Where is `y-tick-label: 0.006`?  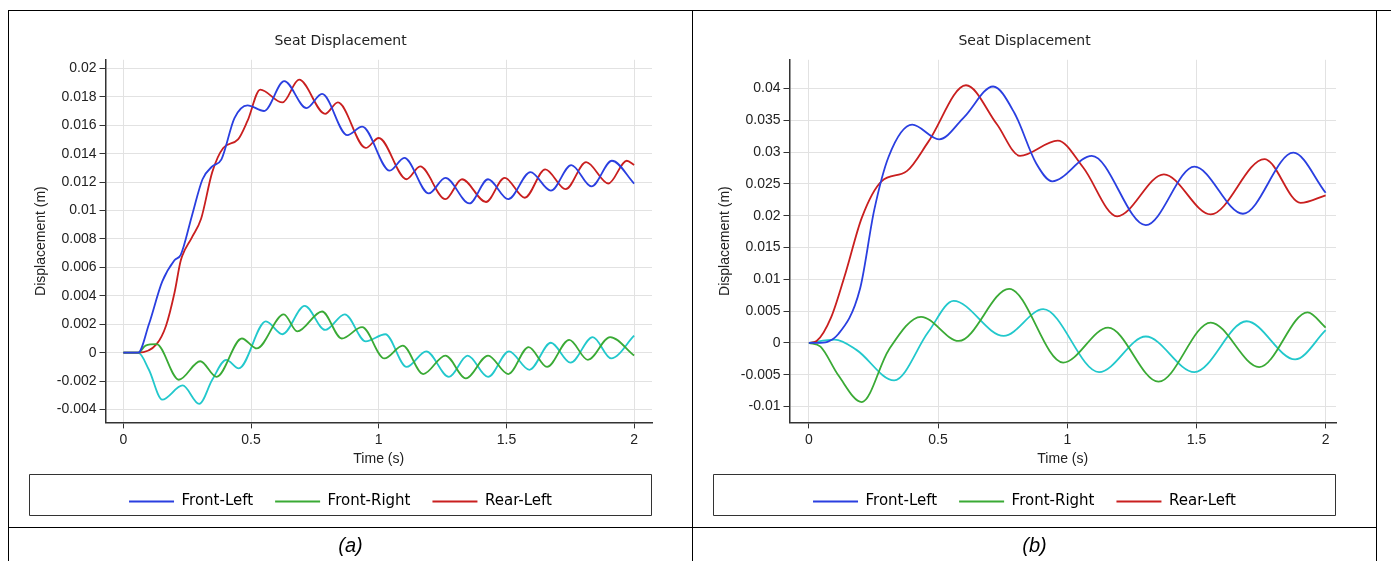 y-tick-label: 0.006 is located at coordinates (79, 266).